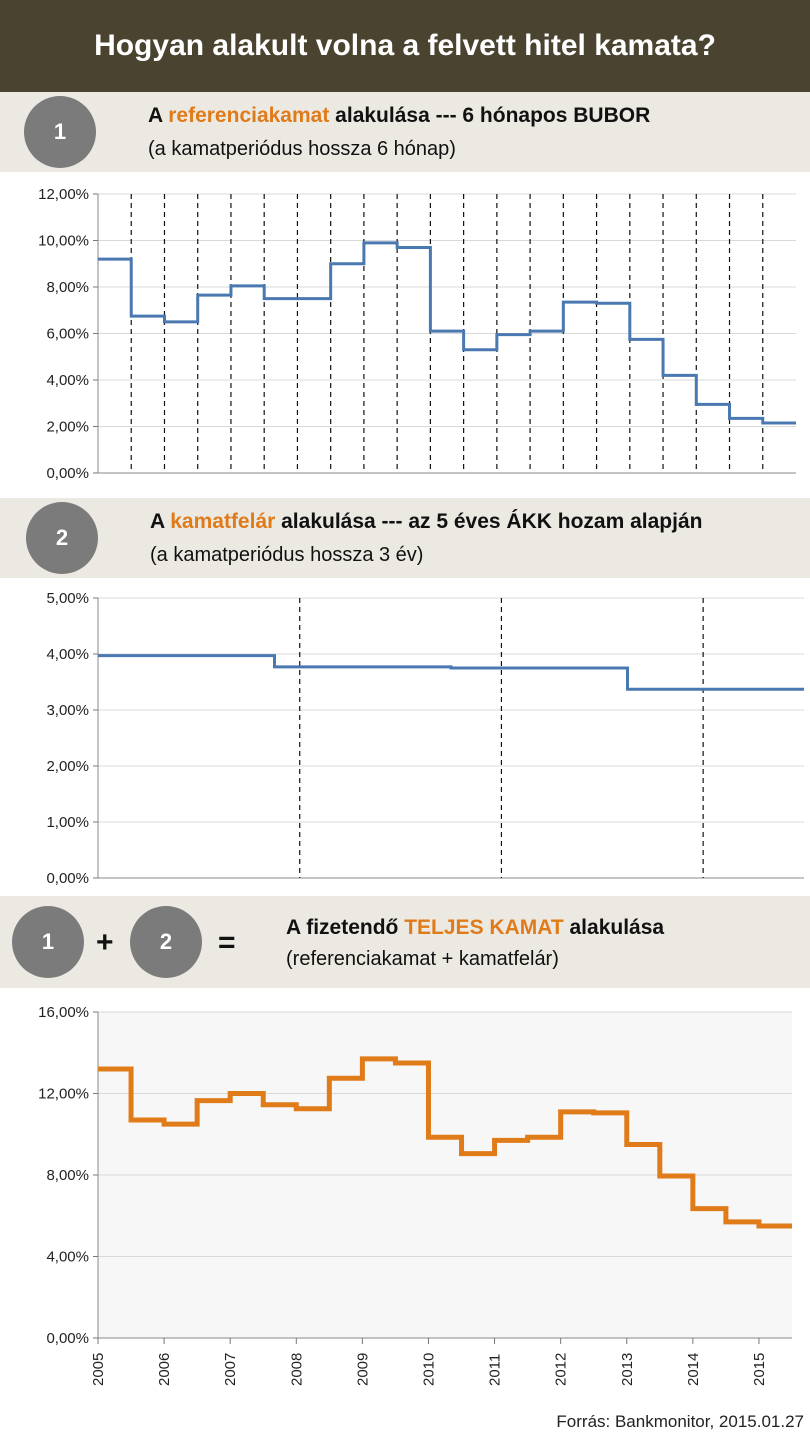  I want to click on x-tick-label: 2015, so click(759, 1369).